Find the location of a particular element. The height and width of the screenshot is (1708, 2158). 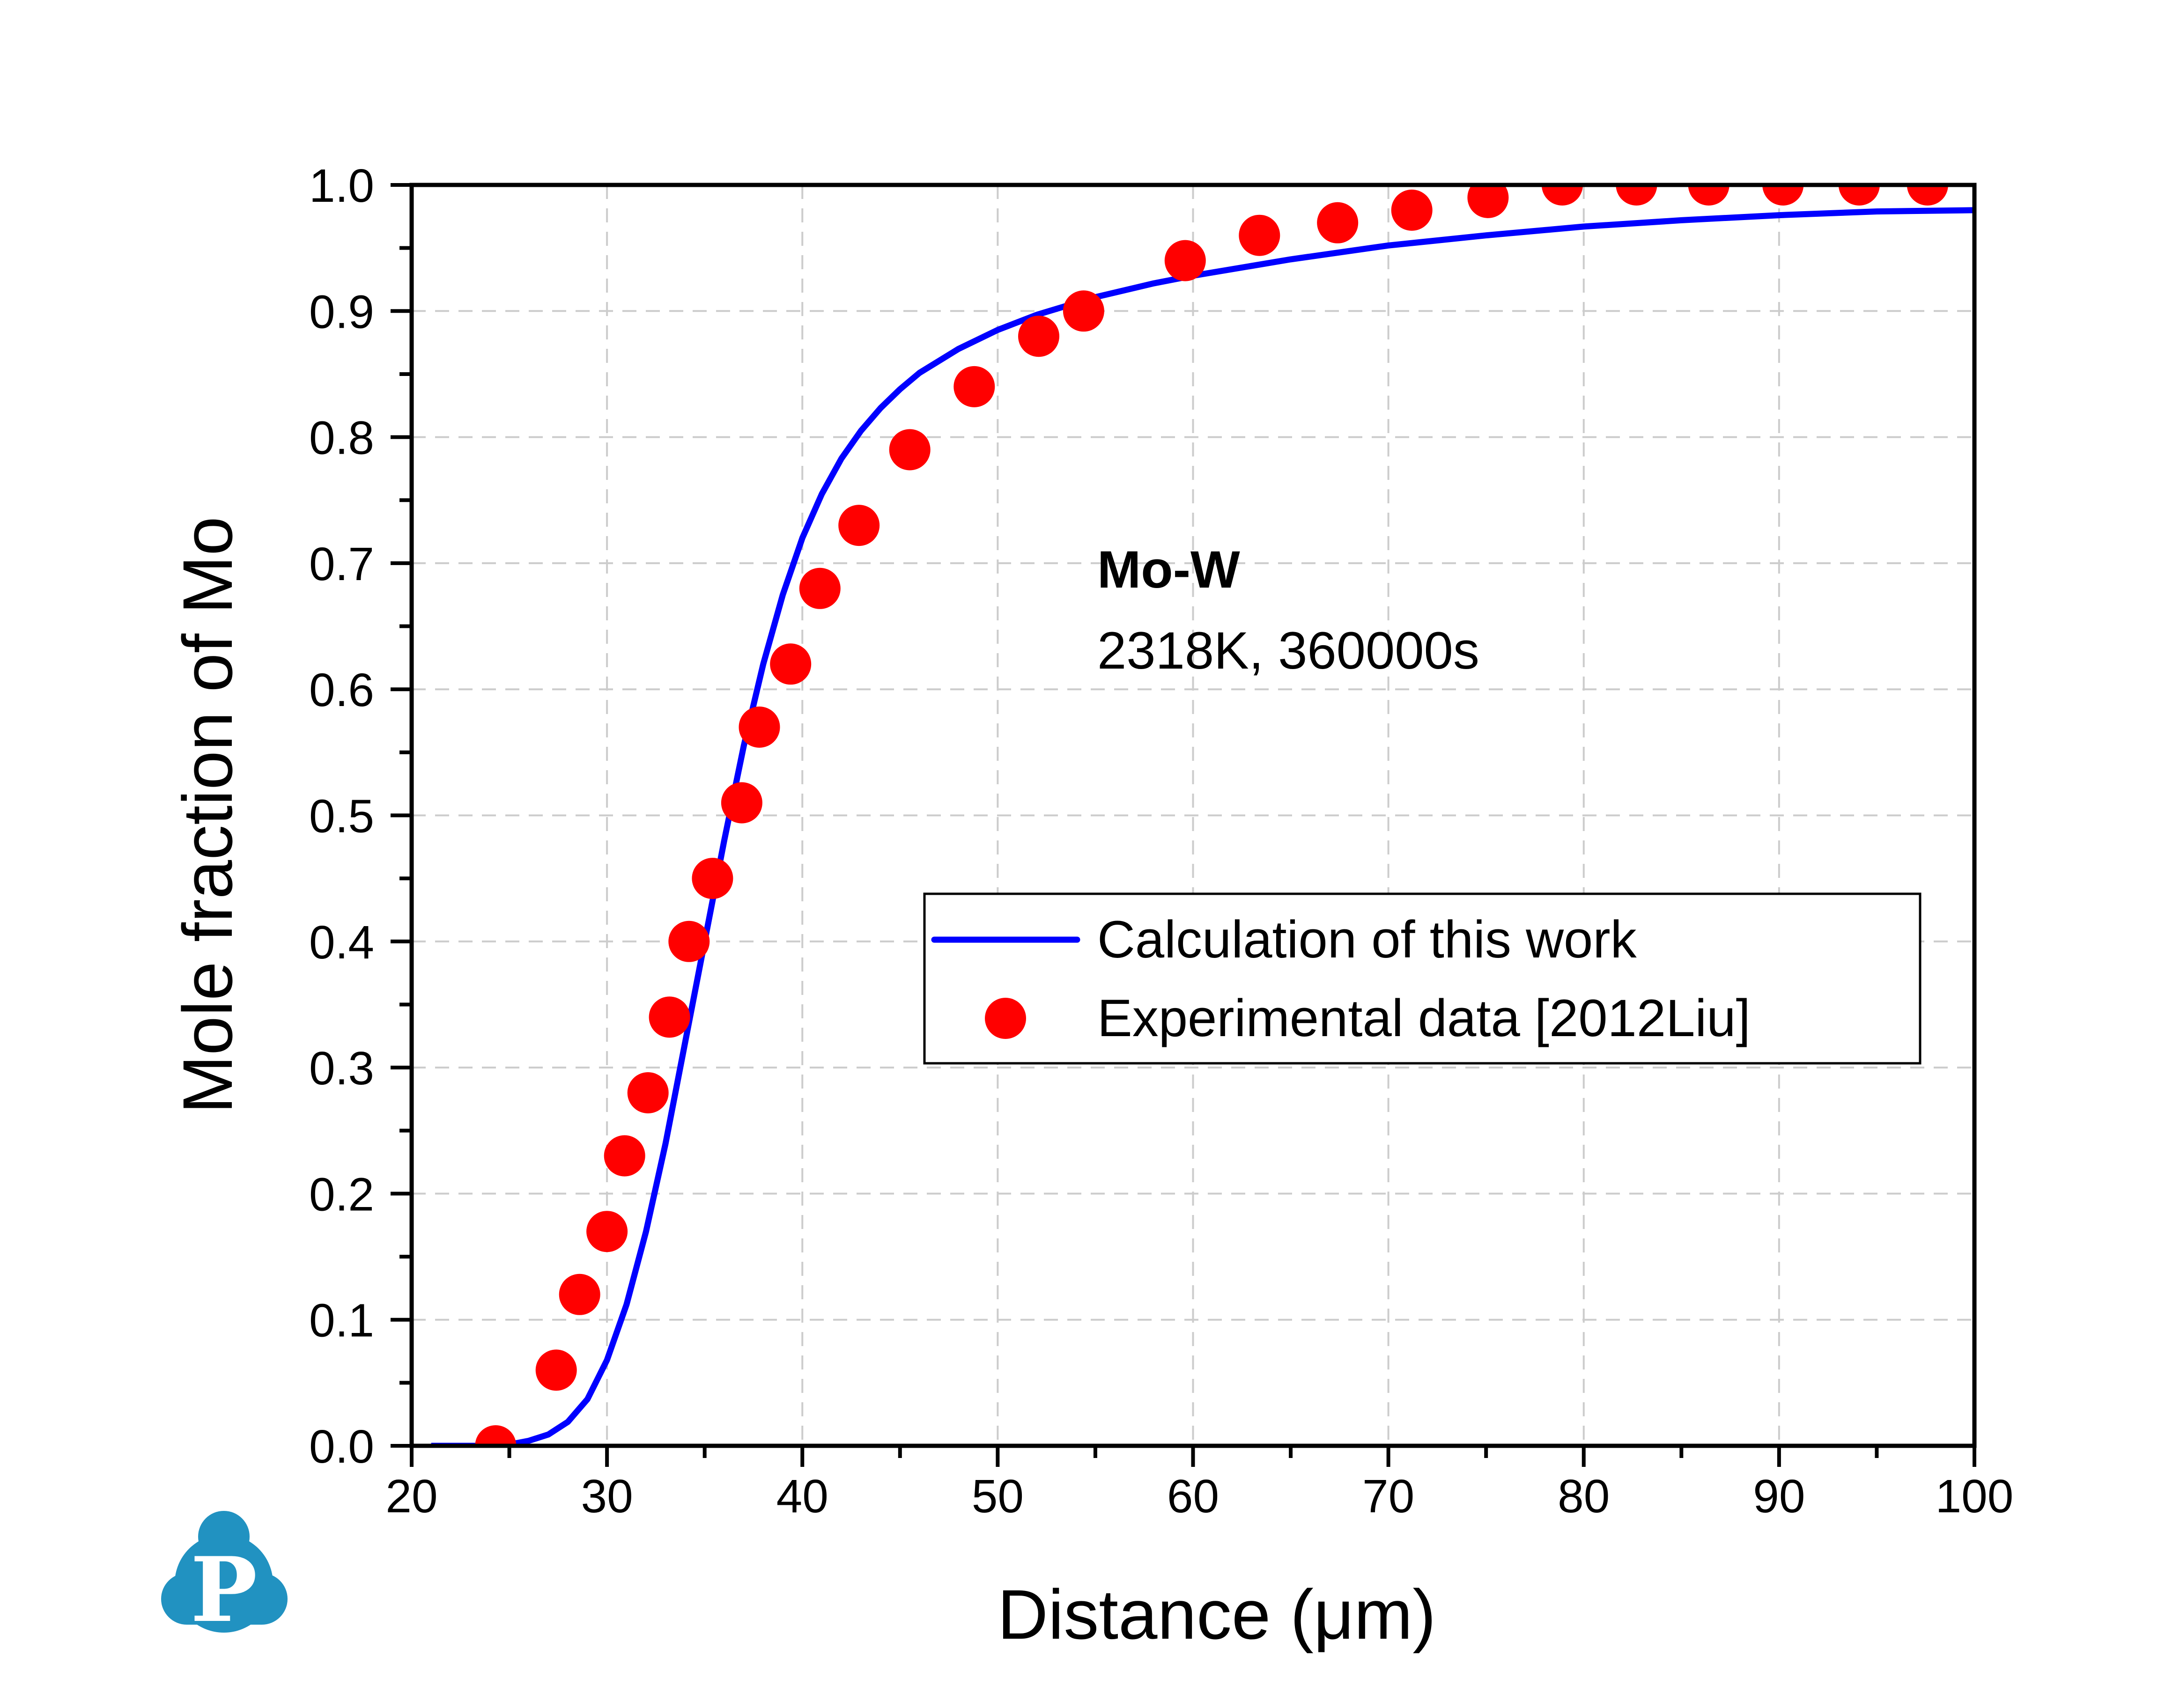

legend-box is located at coordinates (1422, 978).